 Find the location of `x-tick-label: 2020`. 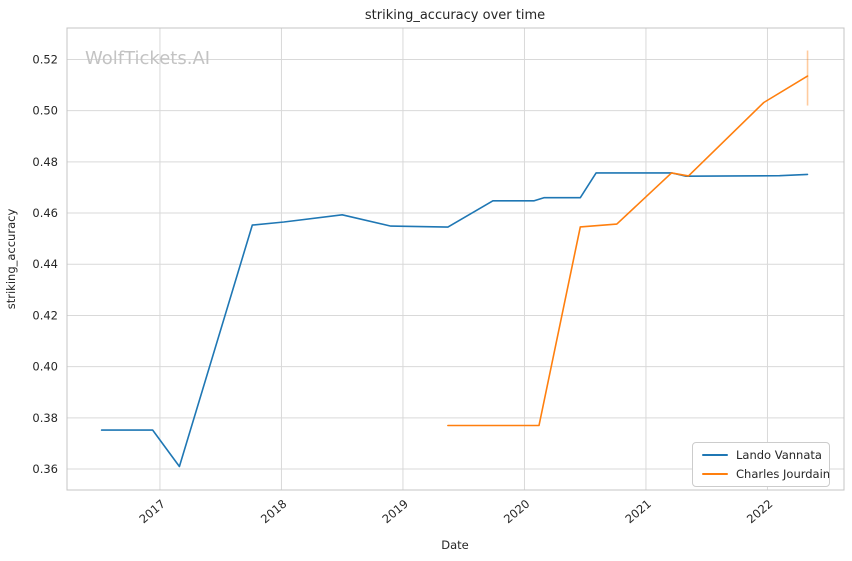

x-tick-label: 2020 is located at coordinates (516, 512).